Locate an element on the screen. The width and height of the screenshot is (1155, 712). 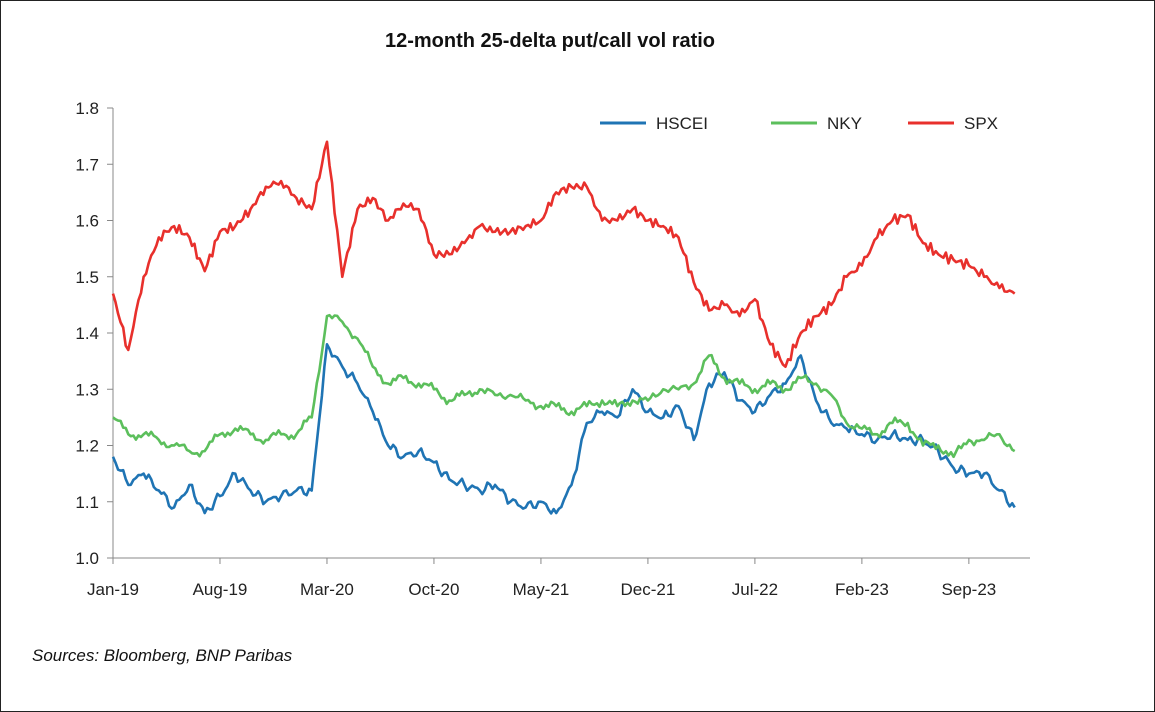
y-tick-label: 1.0 is located at coordinates (87, 558).